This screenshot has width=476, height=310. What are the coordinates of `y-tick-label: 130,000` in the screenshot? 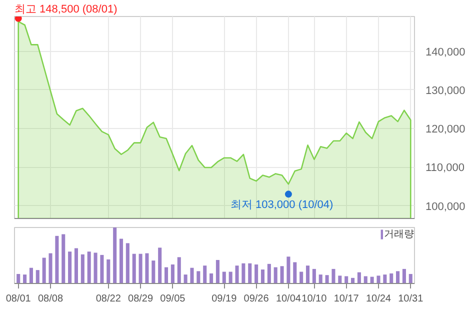 It's located at (446, 90).